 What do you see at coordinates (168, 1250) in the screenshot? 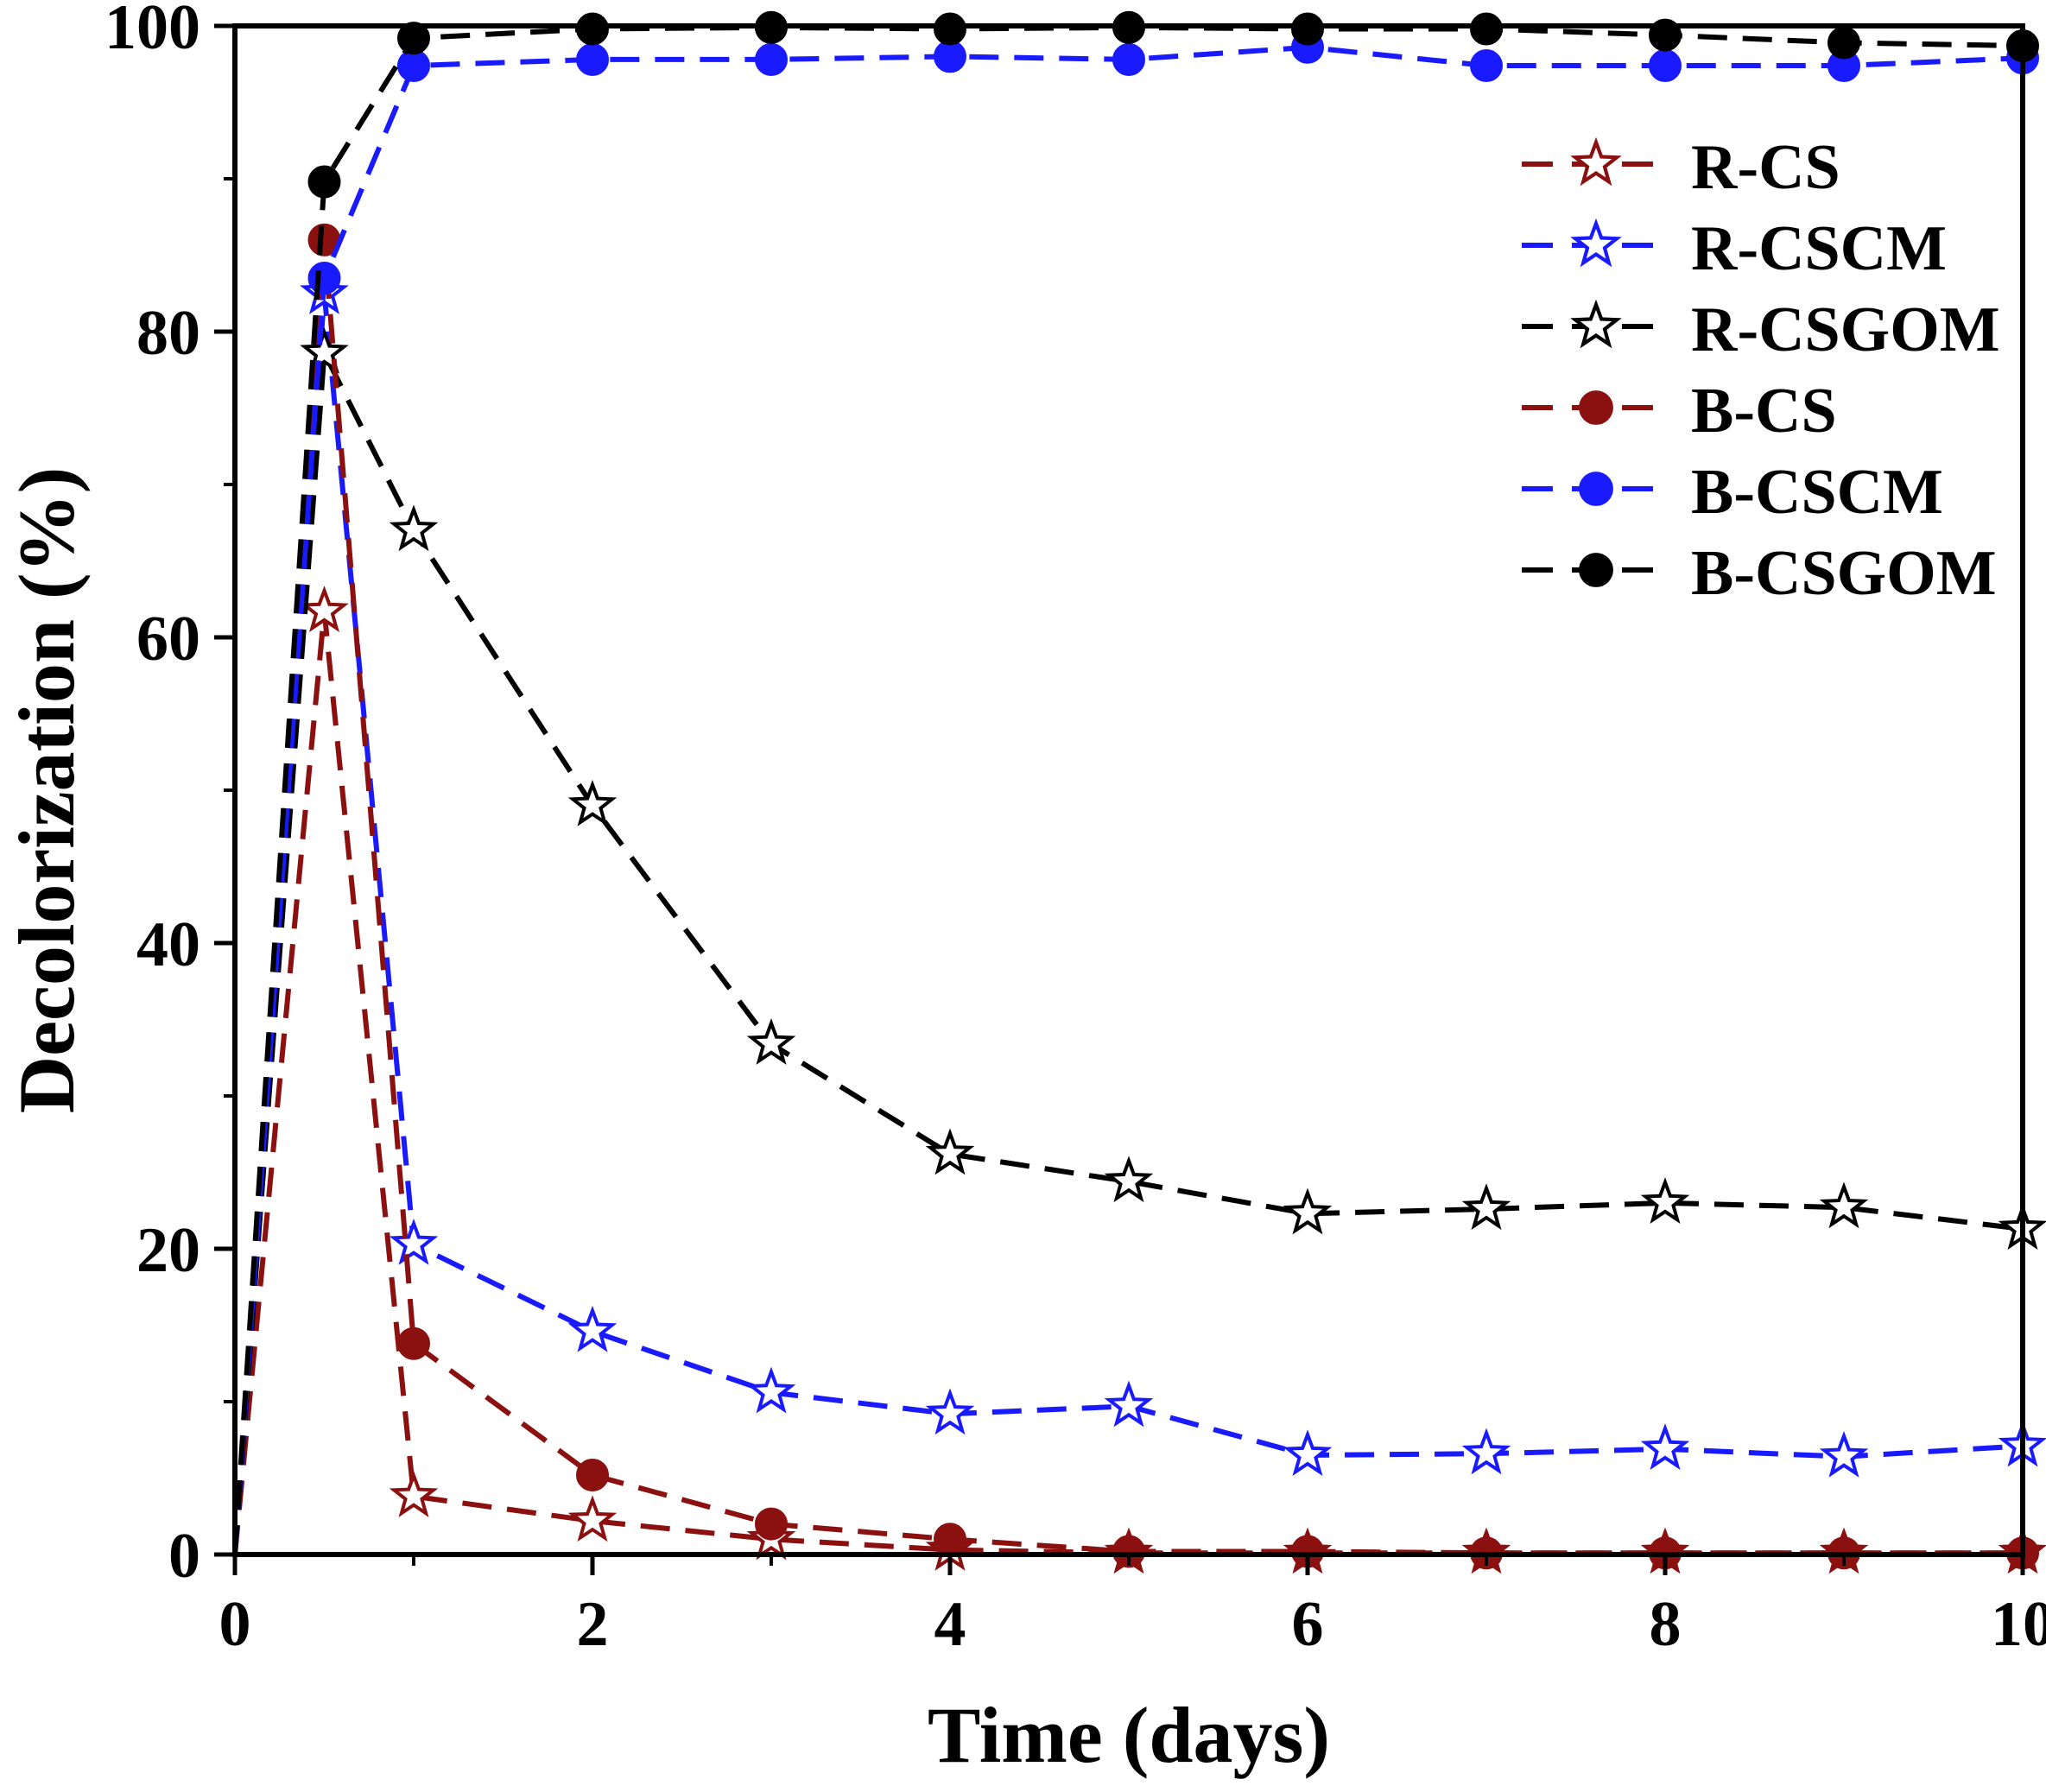
I see `y-tick-label: 20` at bounding box center [168, 1250].